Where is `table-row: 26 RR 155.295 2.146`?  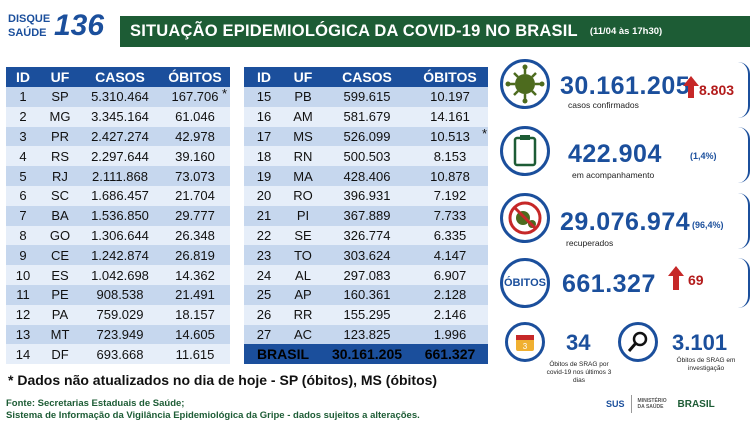
table-row: 26 RR 155.295 2.146 is located at coordinates (366, 314).